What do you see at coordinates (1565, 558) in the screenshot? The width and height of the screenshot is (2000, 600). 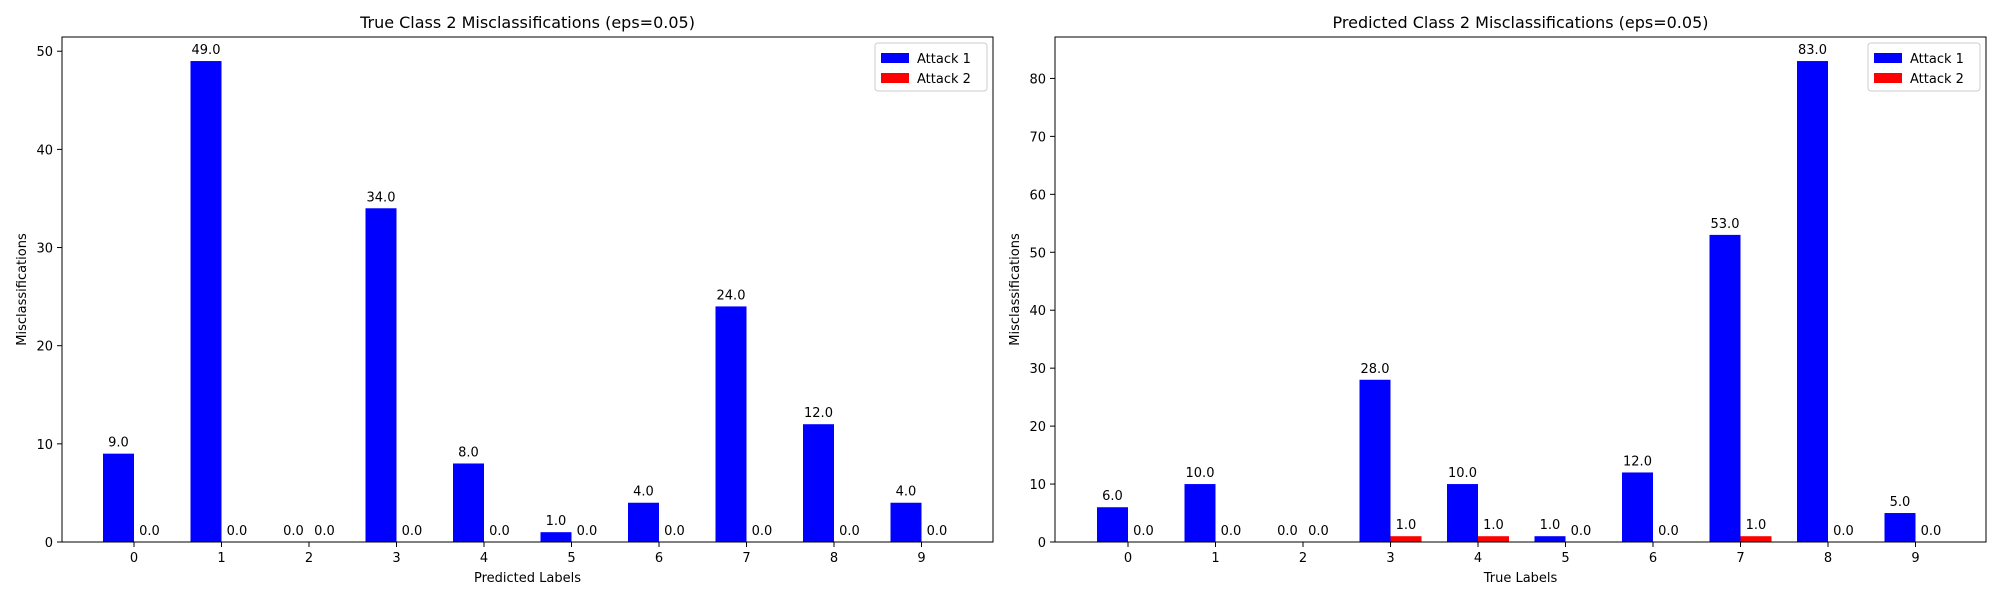 I see `x-tick-label: 5` at bounding box center [1565, 558].